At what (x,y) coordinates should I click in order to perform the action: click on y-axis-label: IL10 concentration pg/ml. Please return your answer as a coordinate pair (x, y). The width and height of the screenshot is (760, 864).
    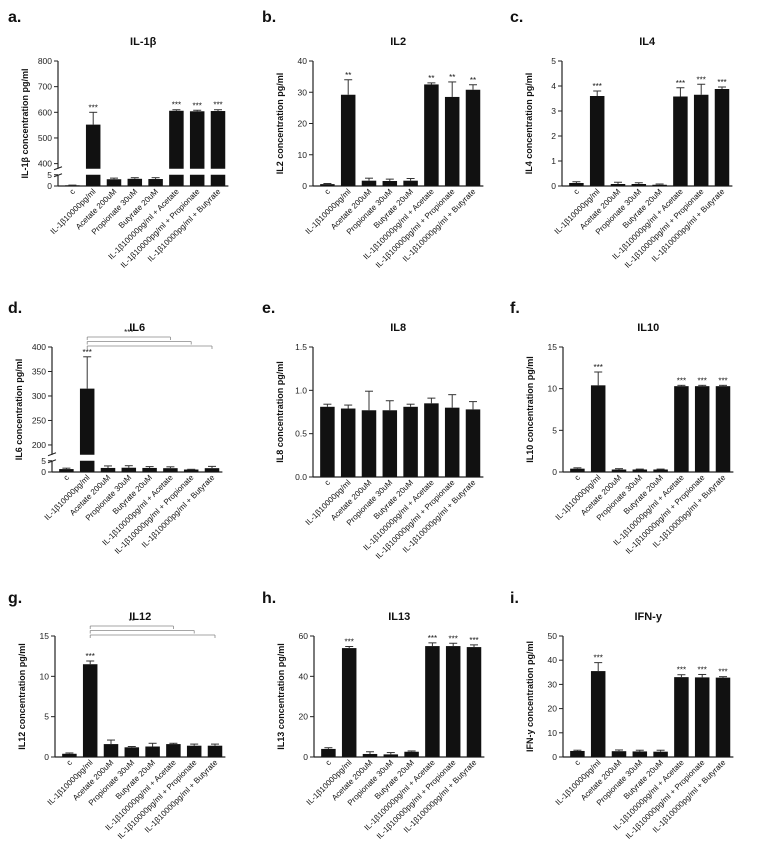
    Looking at the image, I should click on (530, 409).